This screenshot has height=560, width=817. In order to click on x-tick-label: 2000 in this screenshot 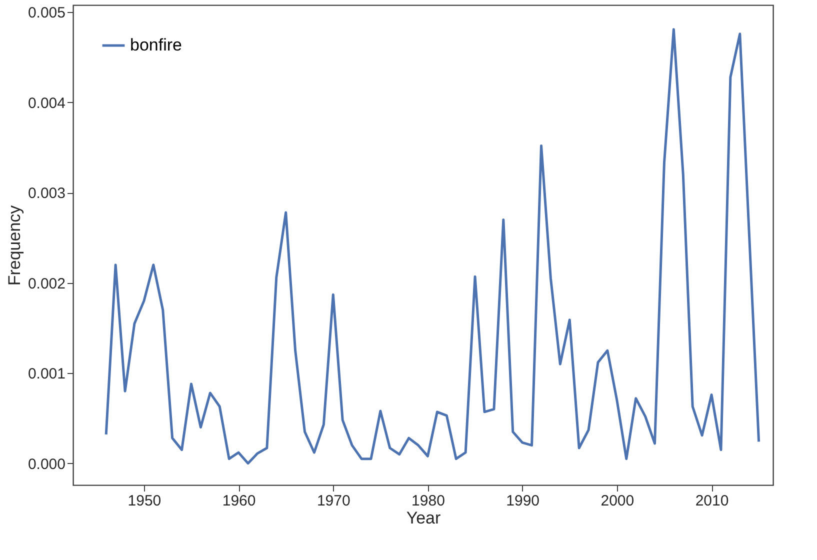, I will do `click(617, 501)`.